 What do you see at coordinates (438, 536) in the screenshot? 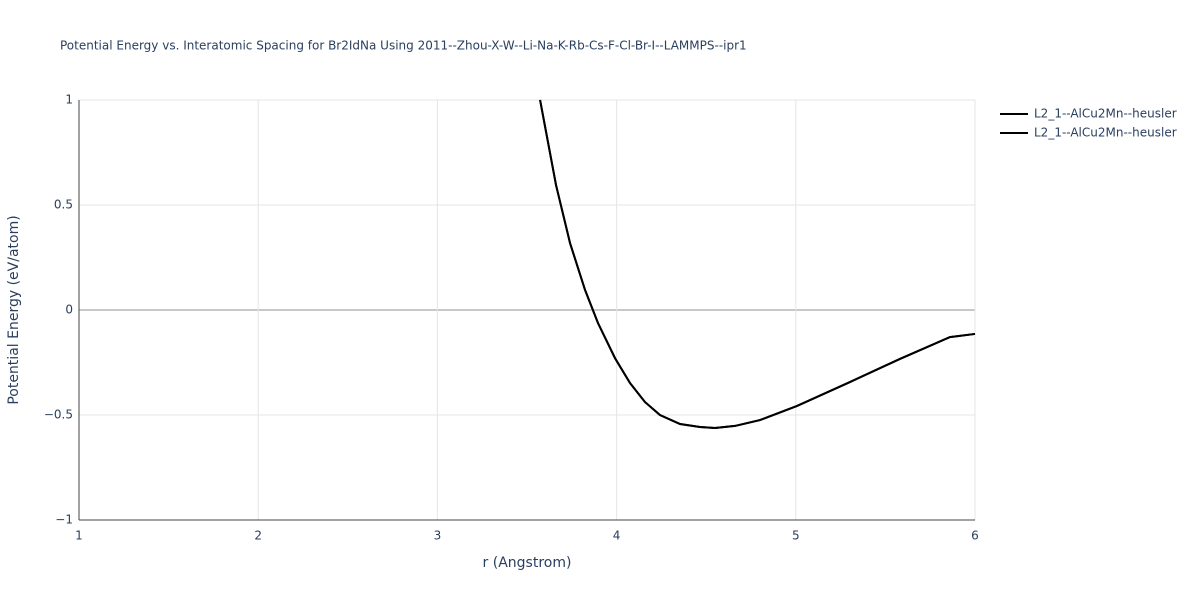
I see `x-tick-label: 3` at bounding box center [438, 536].